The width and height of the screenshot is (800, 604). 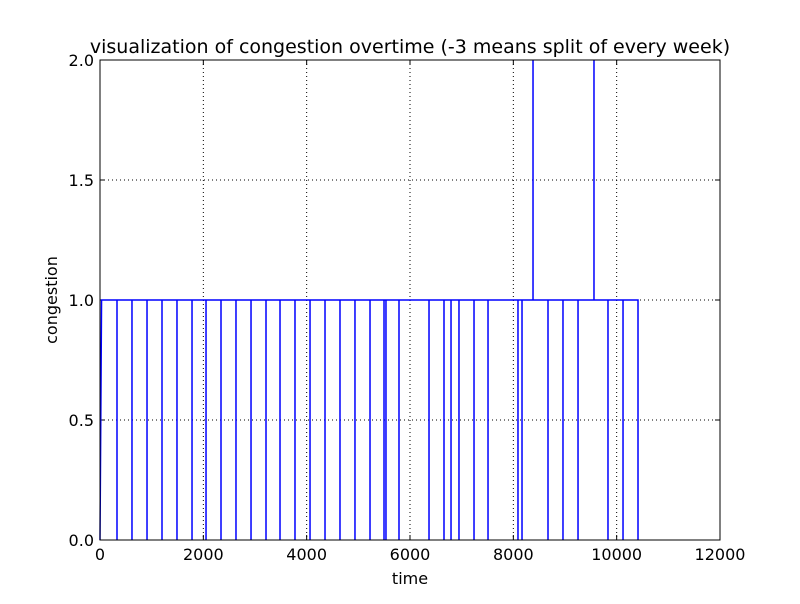 What do you see at coordinates (81, 540) in the screenshot?
I see `y-tick-label: 0.0` at bounding box center [81, 540].